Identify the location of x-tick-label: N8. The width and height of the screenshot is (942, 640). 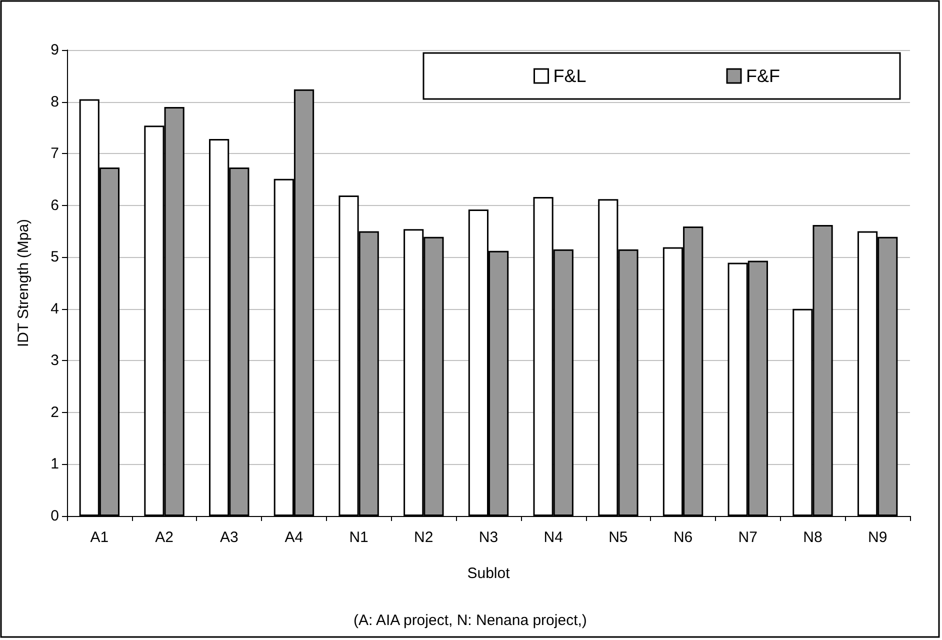
(812, 537).